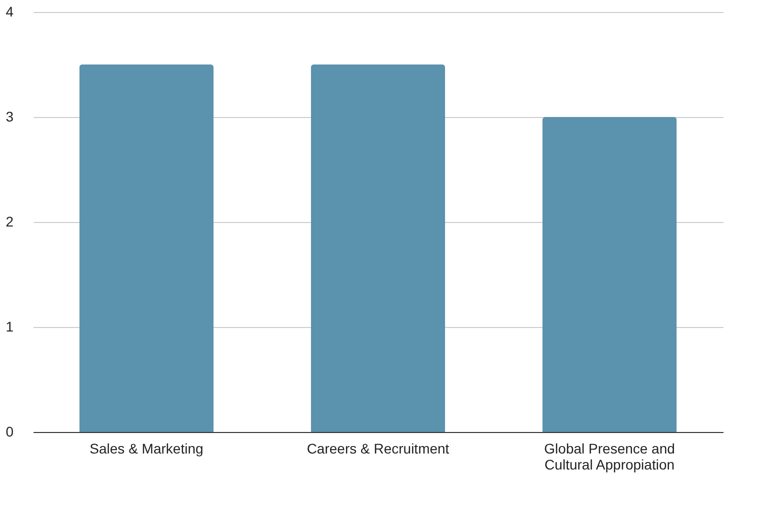 The image size is (761, 527). I want to click on x-tick-label: Global Presence and Cultural Appropiation, so click(609, 456).